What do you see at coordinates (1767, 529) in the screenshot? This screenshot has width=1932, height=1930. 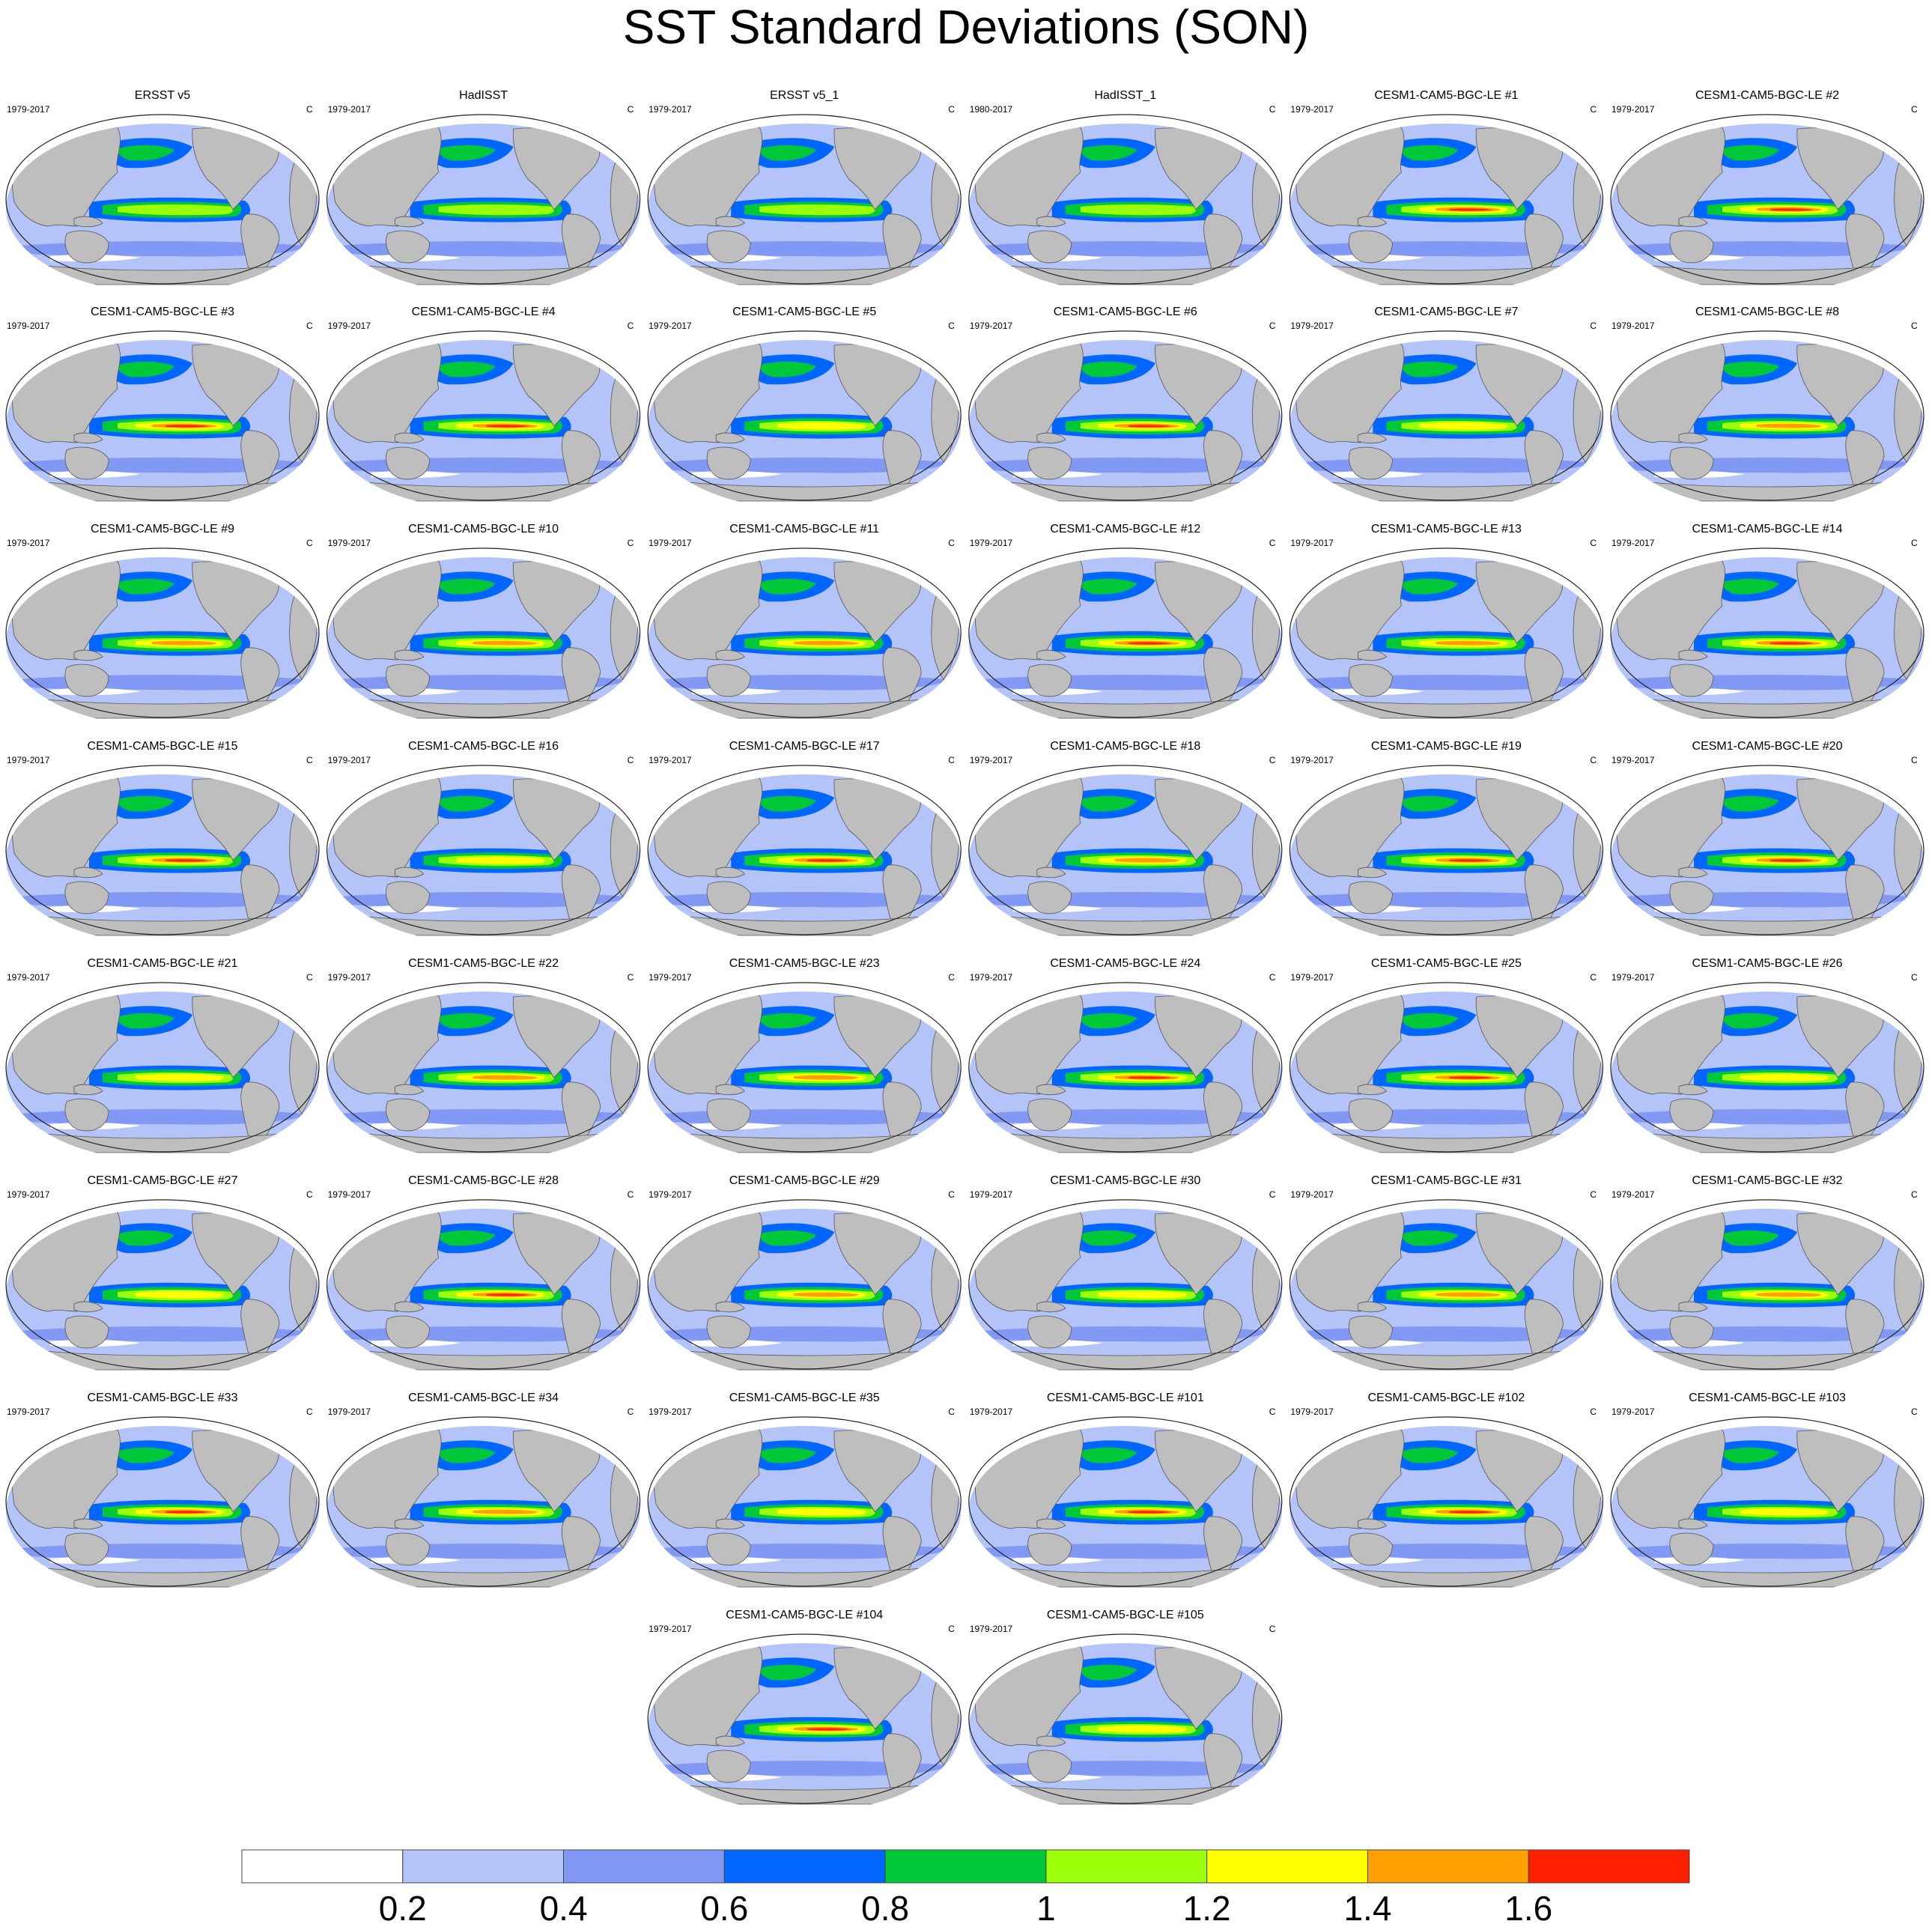 I see `panel-title: CESM1-CAM5-BGC-LE #14` at bounding box center [1767, 529].